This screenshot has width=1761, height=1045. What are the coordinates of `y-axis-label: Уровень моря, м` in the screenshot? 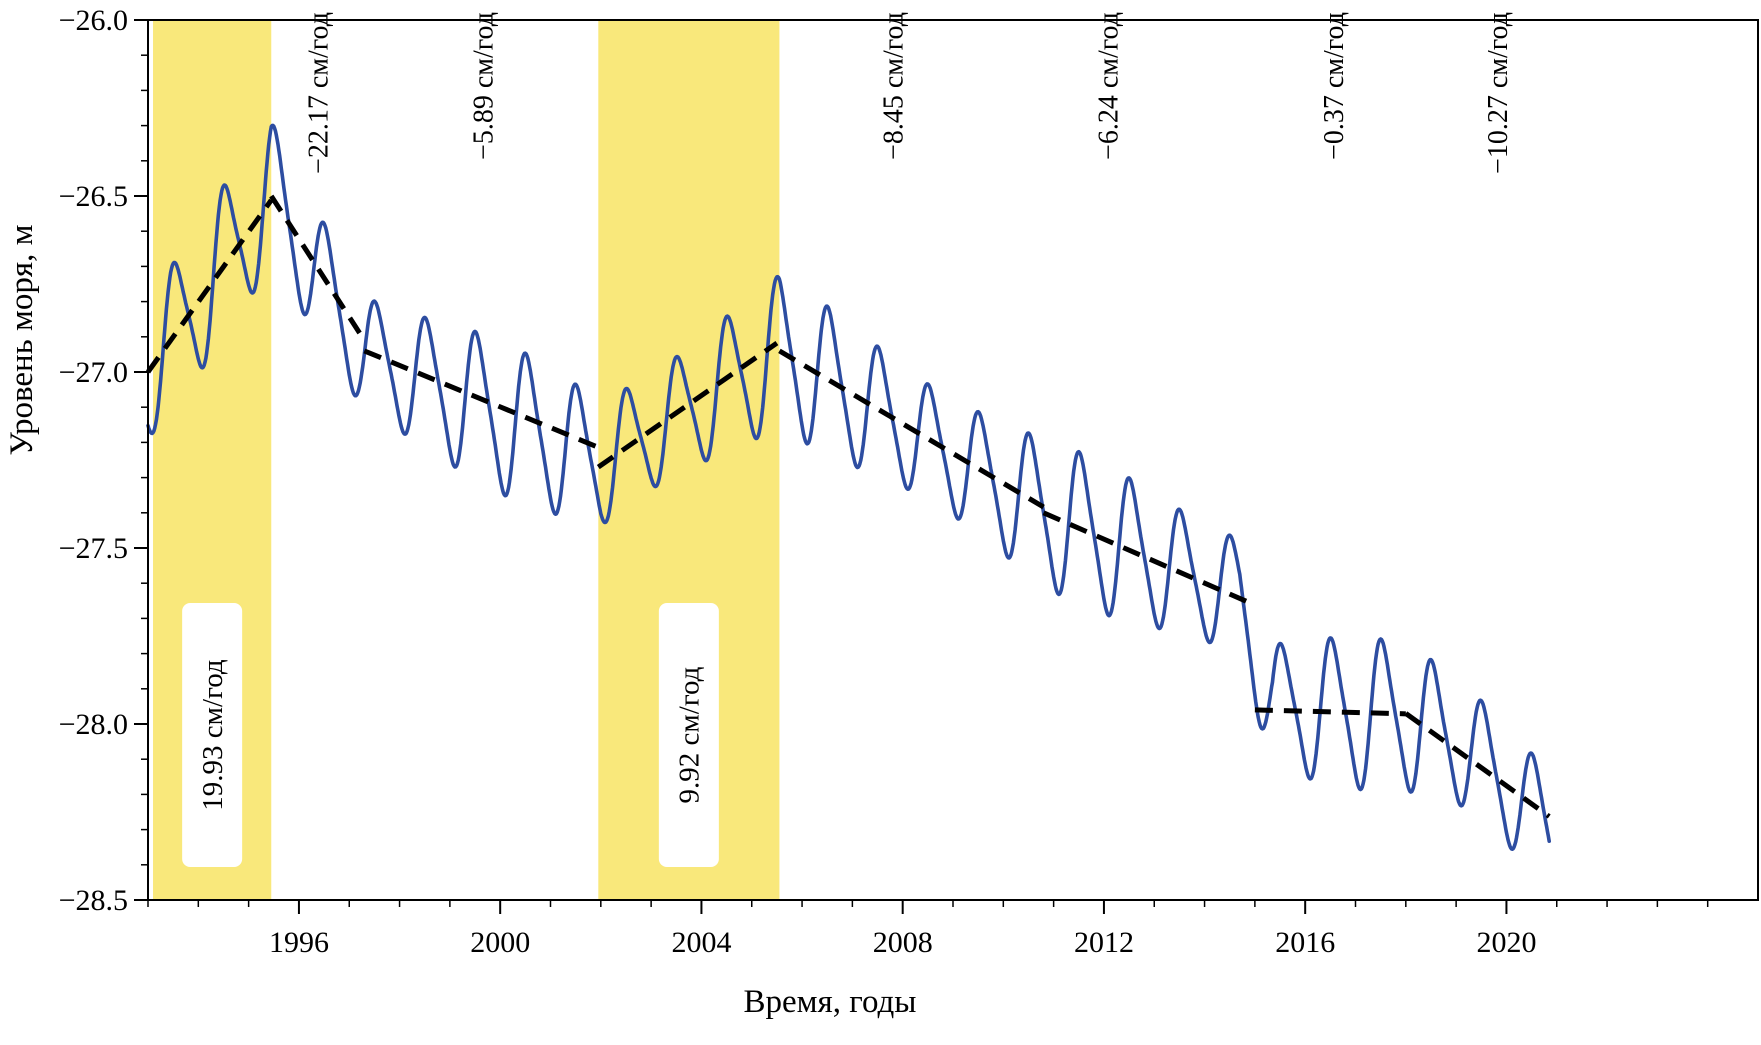 It's located at (22, 339).